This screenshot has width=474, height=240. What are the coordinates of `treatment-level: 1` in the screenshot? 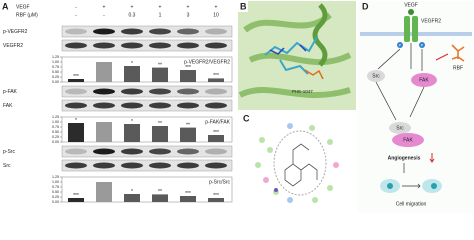 It's located at (160, 15).